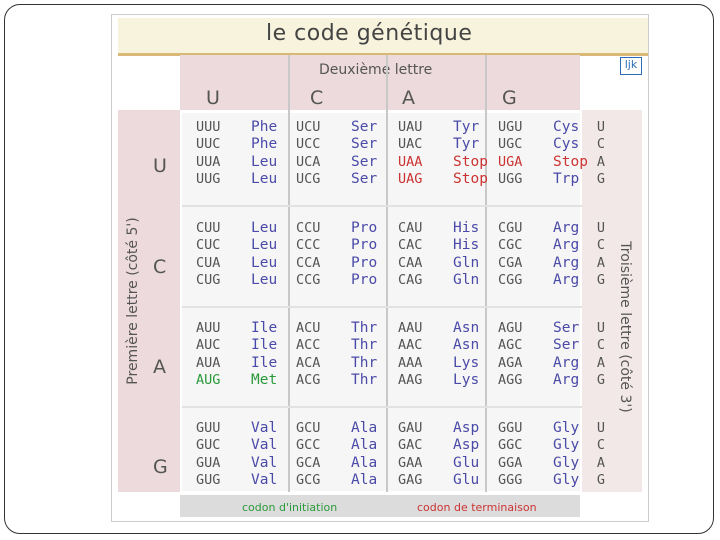 The height and width of the screenshot is (540, 720). Describe the element at coordinates (510, 362) in the screenshot. I see `codon: AGA` at that location.